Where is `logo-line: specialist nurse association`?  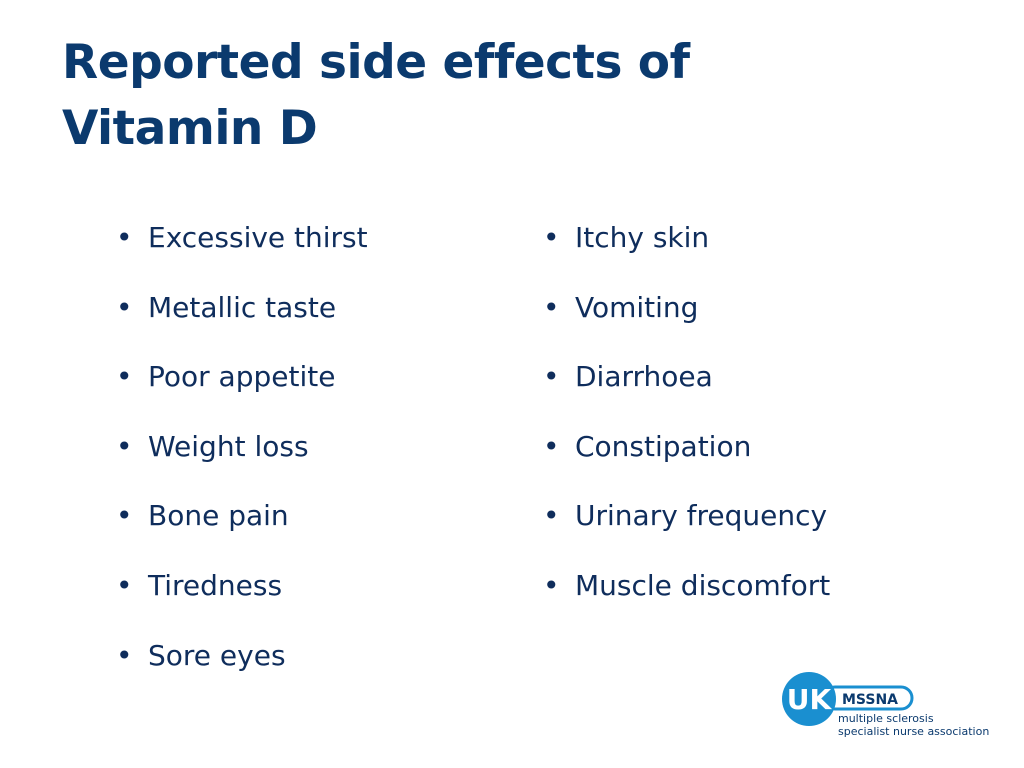
logo-line: specialist nurse association is located at coordinates (913, 731).